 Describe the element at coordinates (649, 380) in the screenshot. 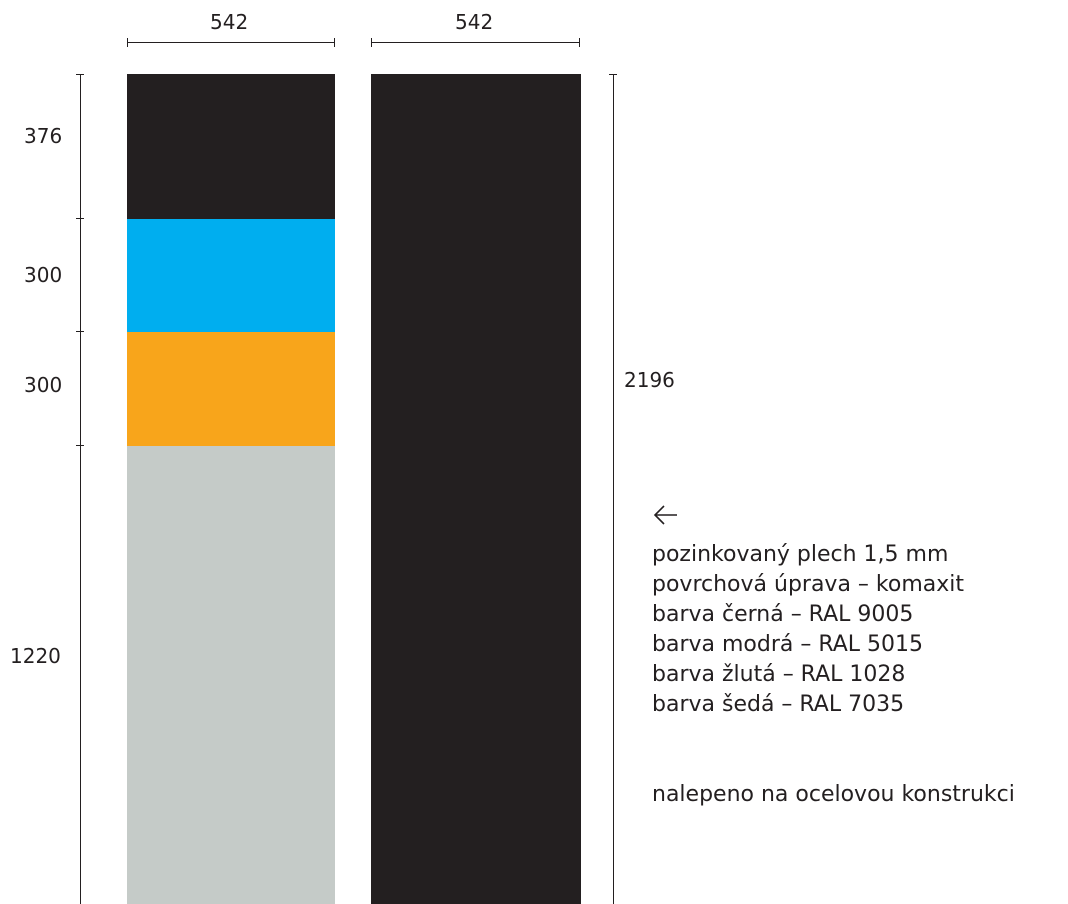

I see `dimension-label-total-height: 2196` at that location.